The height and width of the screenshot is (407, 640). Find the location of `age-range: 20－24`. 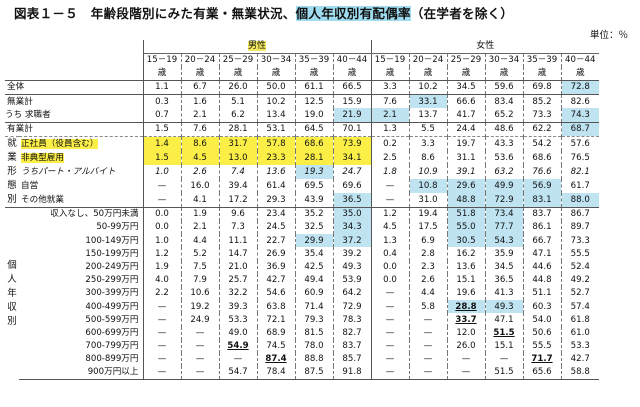

age-range: 20－24 is located at coordinates (428, 60).